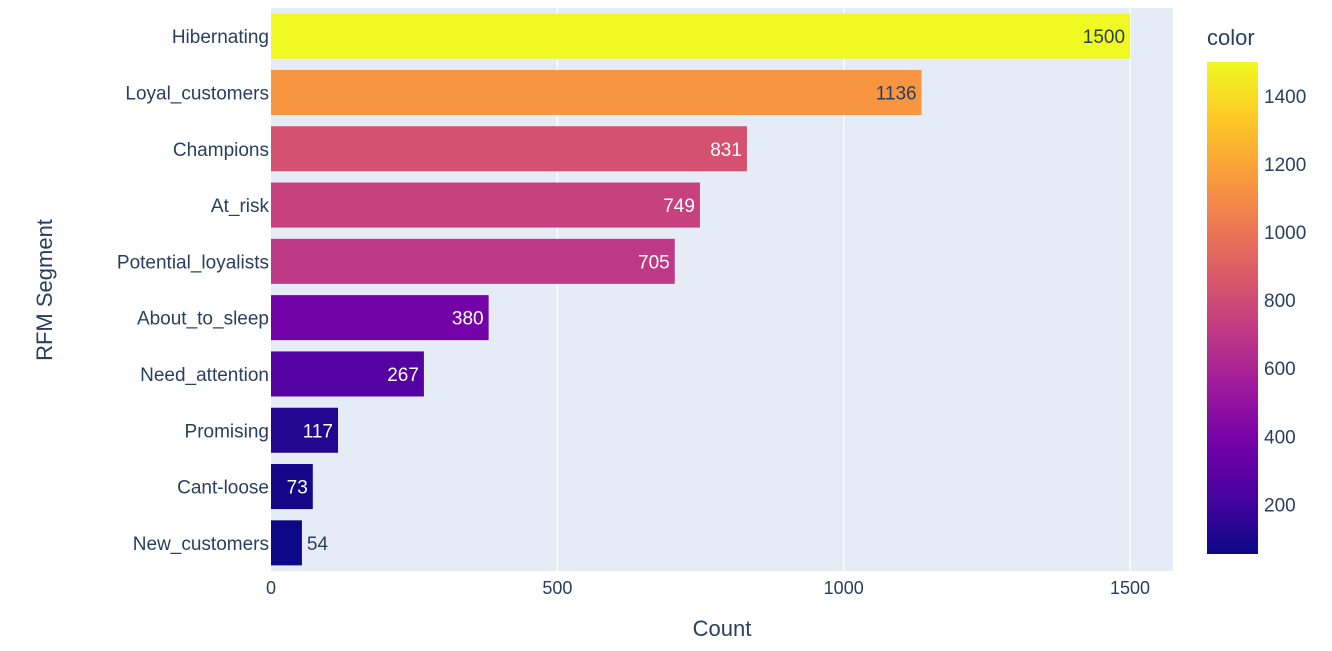 The height and width of the screenshot is (651, 1332). What do you see at coordinates (203, 319) in the screenshot?
I see `category-label: About_to_sleep` at bounding box center [203, 319].